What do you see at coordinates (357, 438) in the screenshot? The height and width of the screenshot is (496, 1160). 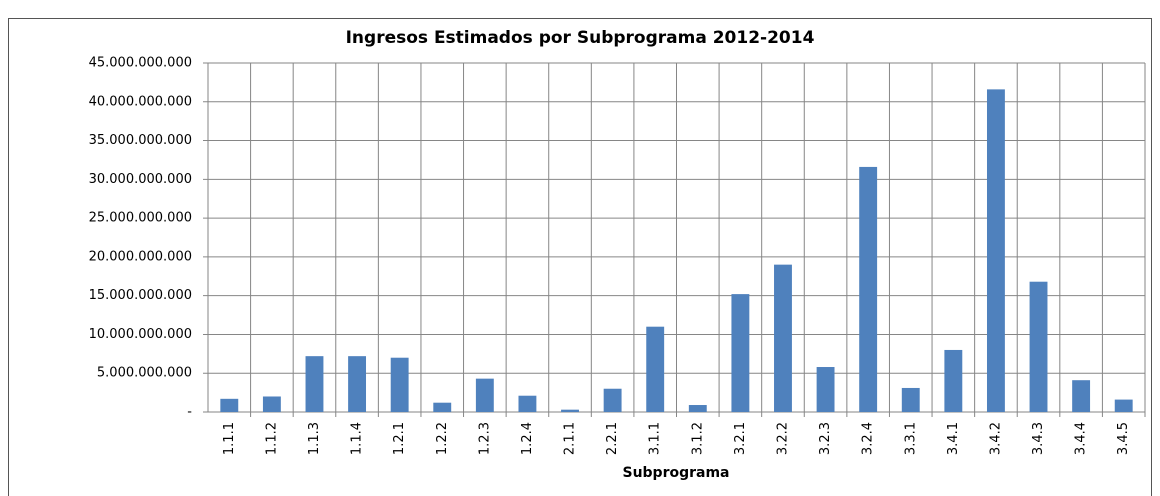 I see `x-tick-label: 1.1.4` at bounding box center [357, 438].